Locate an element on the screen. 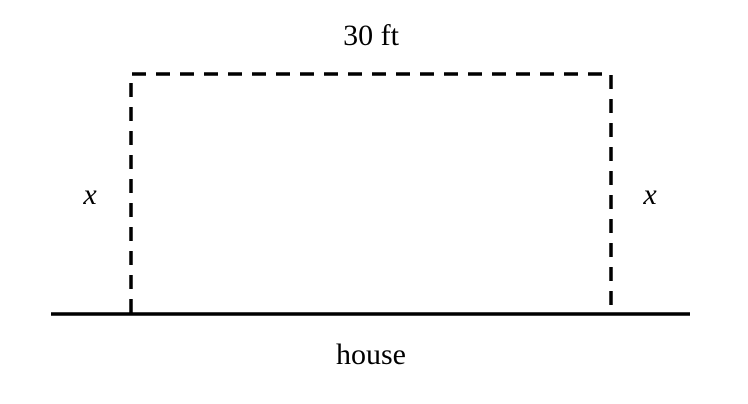 The width and height of the screenshot is (748, 404). house-label: house is located at coordinates (371, 354).